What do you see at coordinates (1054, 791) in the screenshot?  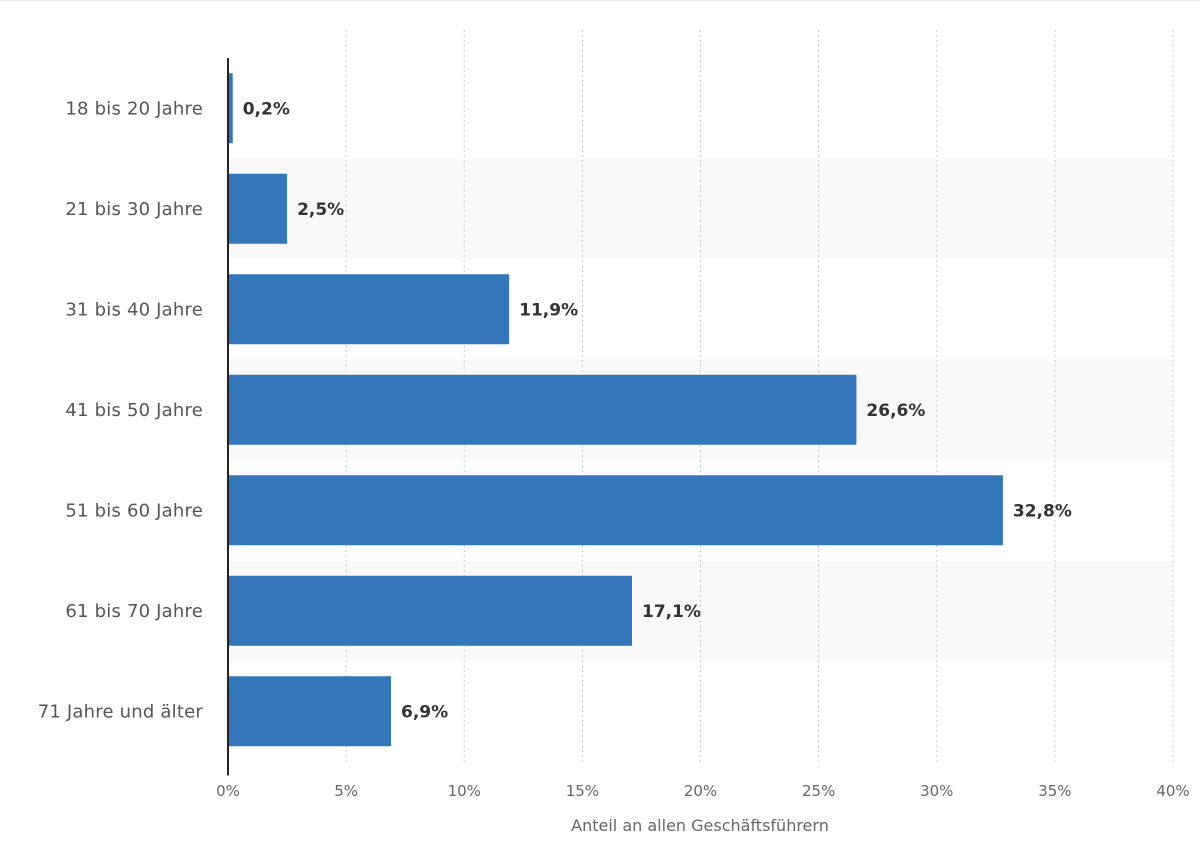 I see `x-tick-label: 35%` at bounding box center [1054, 791].